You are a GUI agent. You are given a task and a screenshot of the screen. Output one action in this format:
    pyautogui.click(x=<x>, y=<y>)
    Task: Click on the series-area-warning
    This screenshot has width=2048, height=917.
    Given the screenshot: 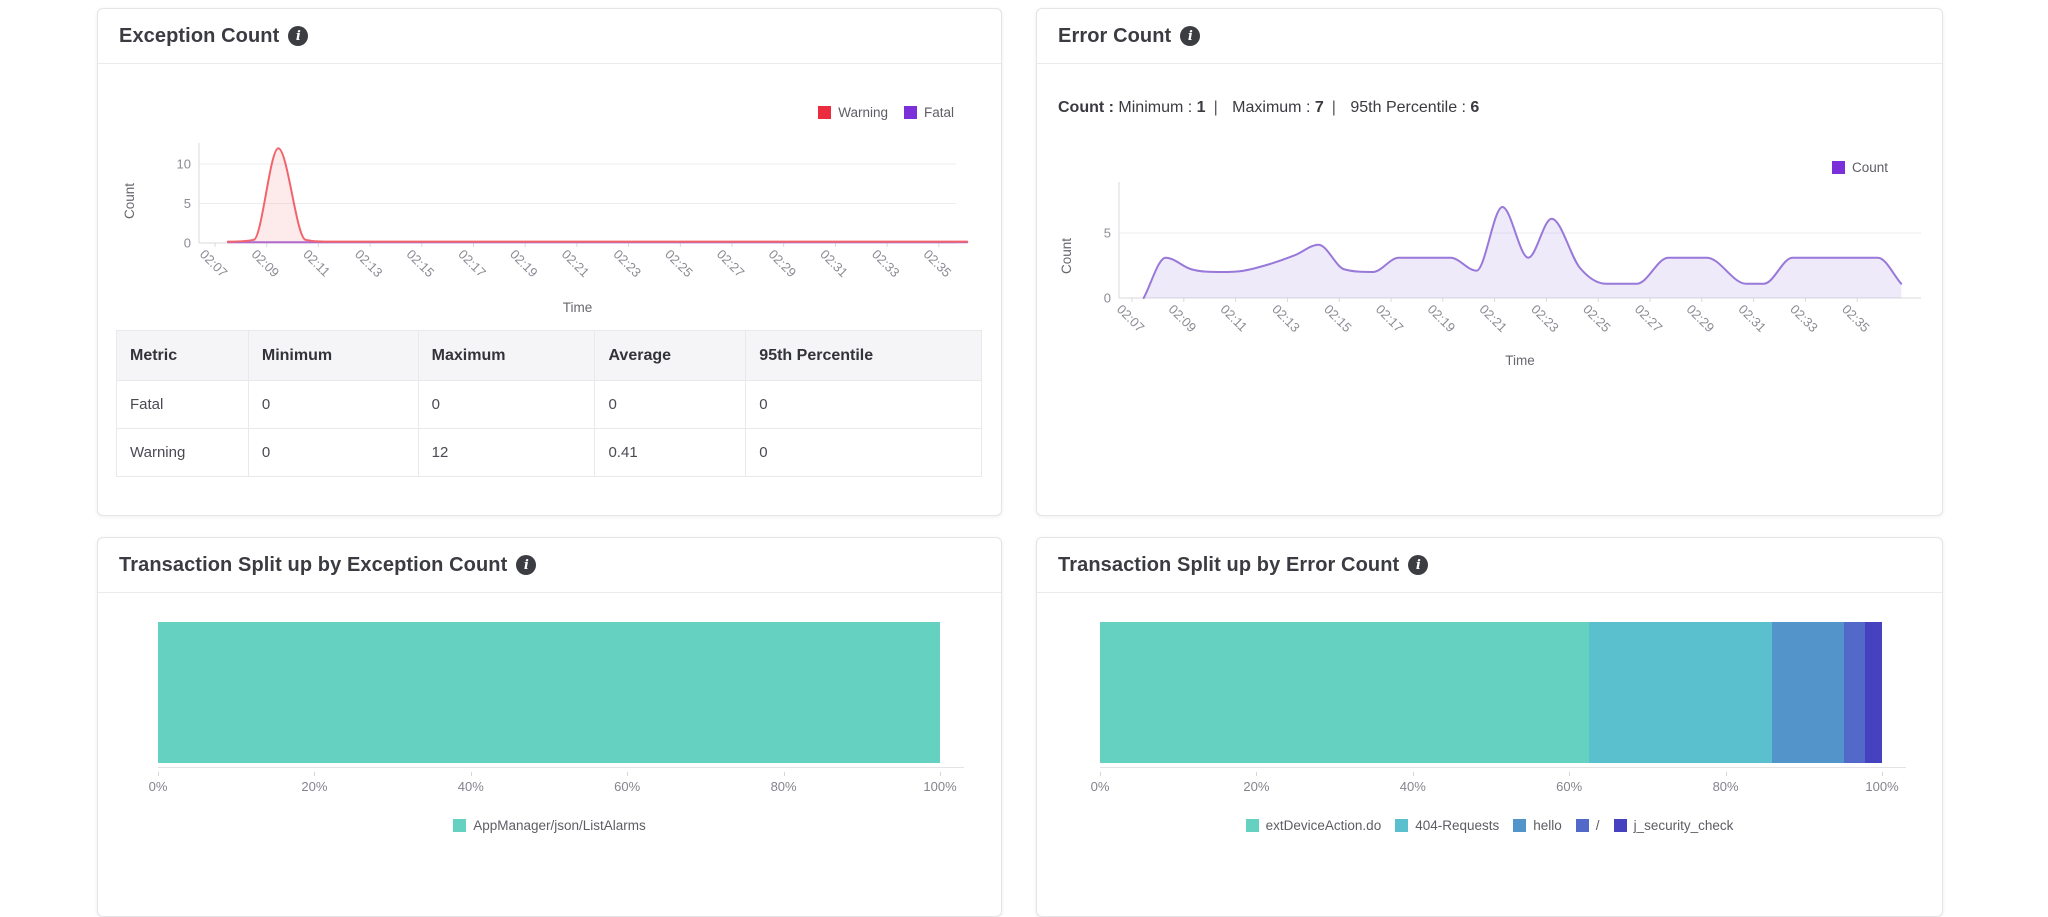 What is the action you would take?
    pyautogui.click(x=597, y=195)
    